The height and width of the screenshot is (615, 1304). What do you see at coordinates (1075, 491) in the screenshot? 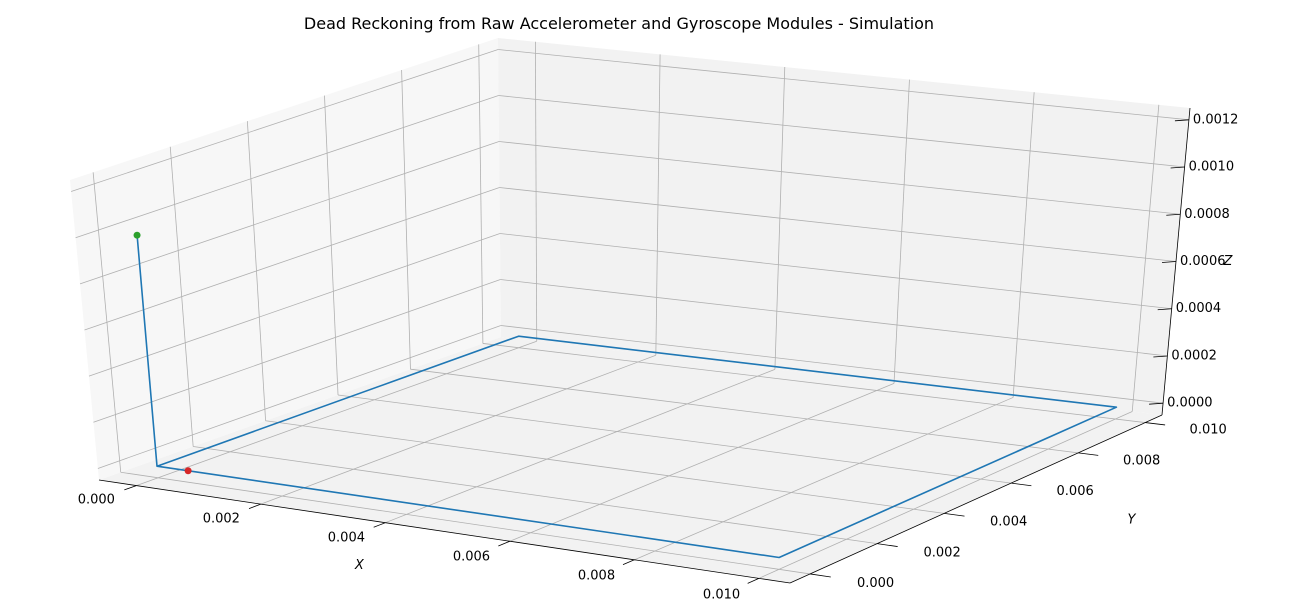
I see `y-tick-label: 0.006` at bounding box center [1075, 491].